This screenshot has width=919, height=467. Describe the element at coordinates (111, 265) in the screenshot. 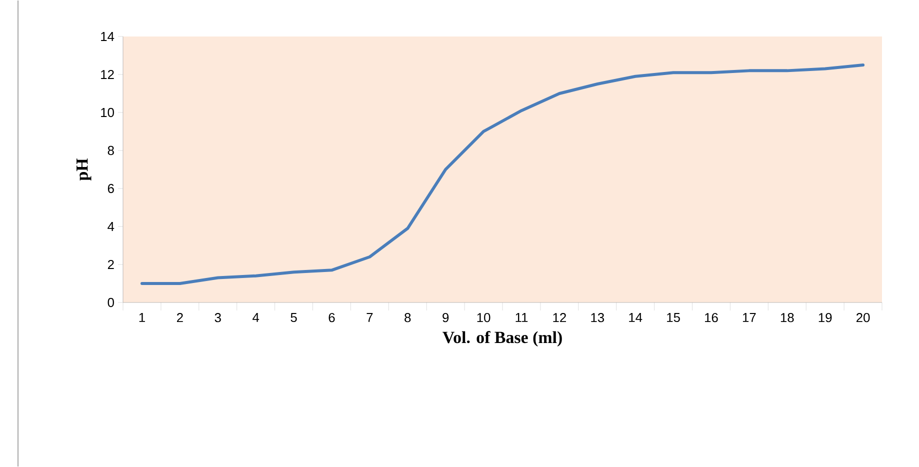

I see `y-tick-label: 2` at that location.